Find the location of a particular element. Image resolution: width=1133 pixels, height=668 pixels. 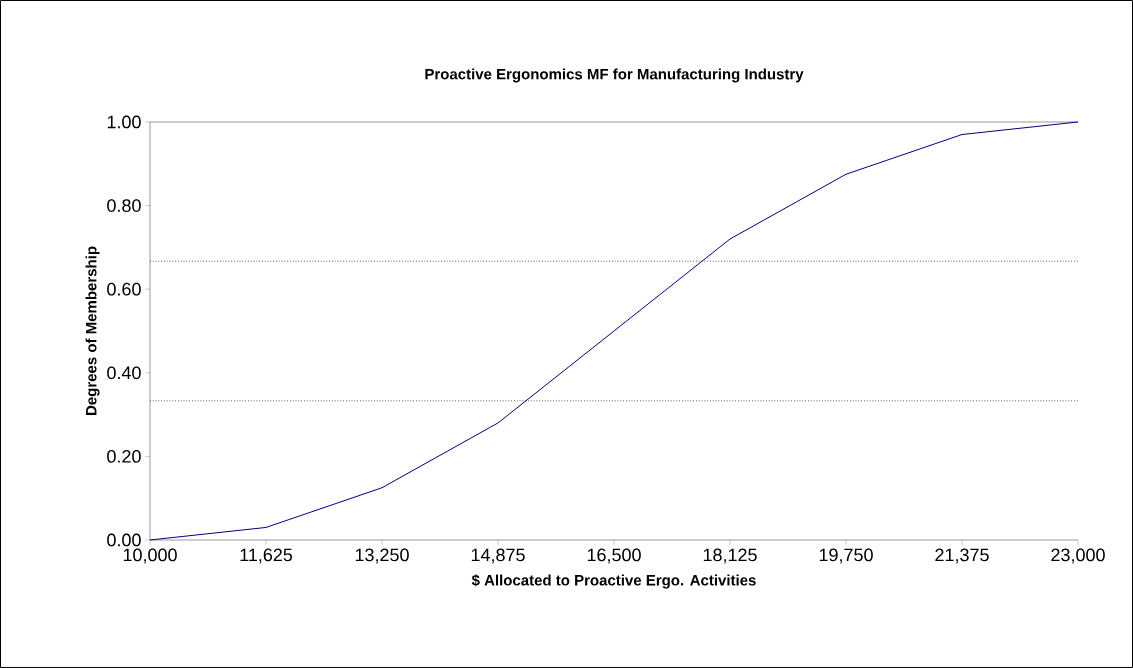

x-tick-label: 14,875 is located at coordinates (498, 556).